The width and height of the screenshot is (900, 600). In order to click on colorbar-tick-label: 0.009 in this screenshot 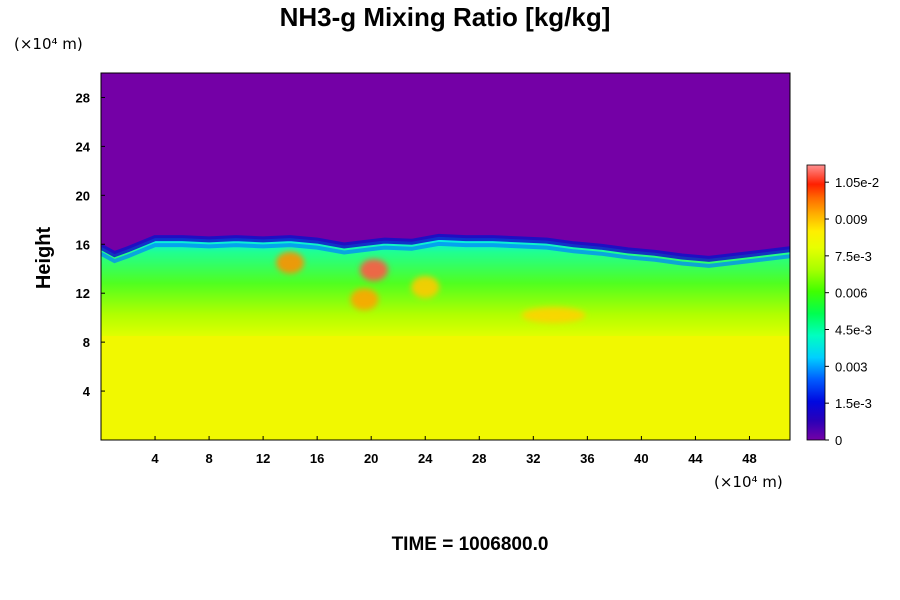, I will do `click(851, 219)`.